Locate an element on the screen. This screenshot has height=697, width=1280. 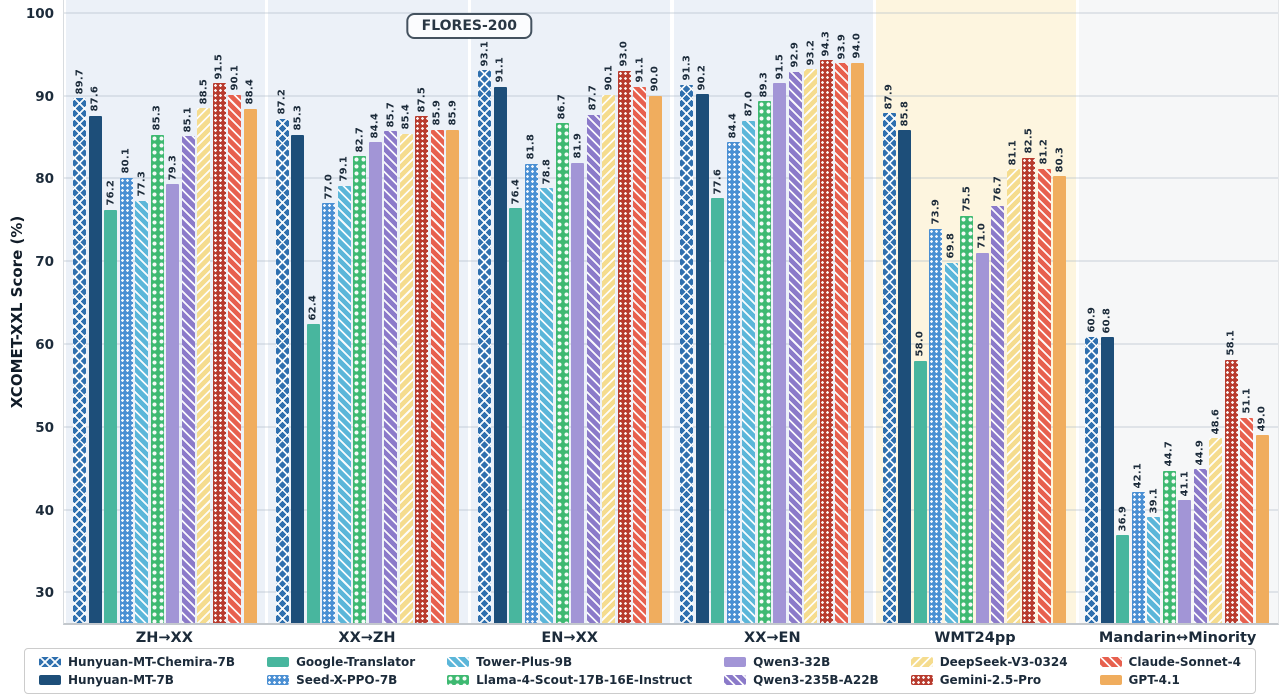
bar-value-label: 85.8 is located at coordinates (905, 113).